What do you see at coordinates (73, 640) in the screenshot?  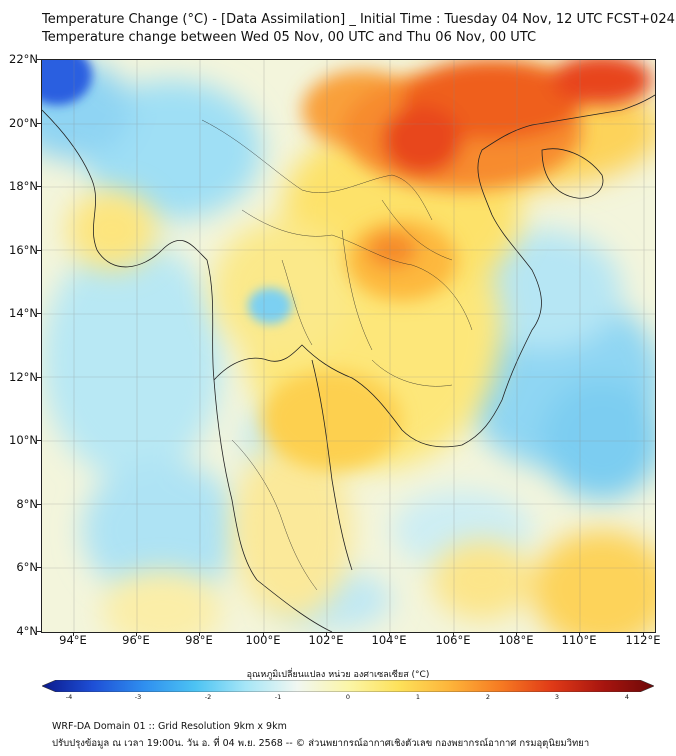 I see `lon-label: 94°E` at bounding box center [73, 640].